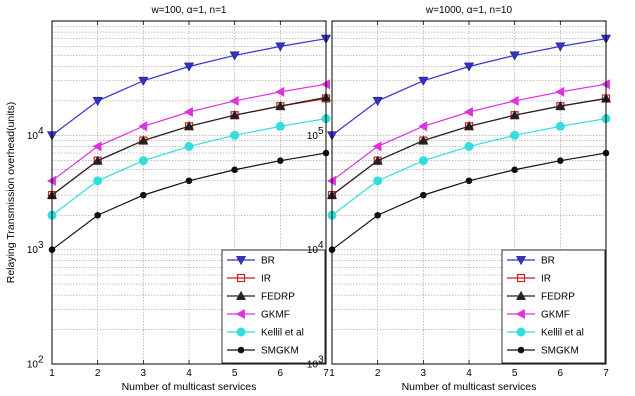 The image size is (635, 396). Describe the element at coordinates (188, 10) in the screenshot. I see `chart-title: w=100, α=1, n=1` at that location.